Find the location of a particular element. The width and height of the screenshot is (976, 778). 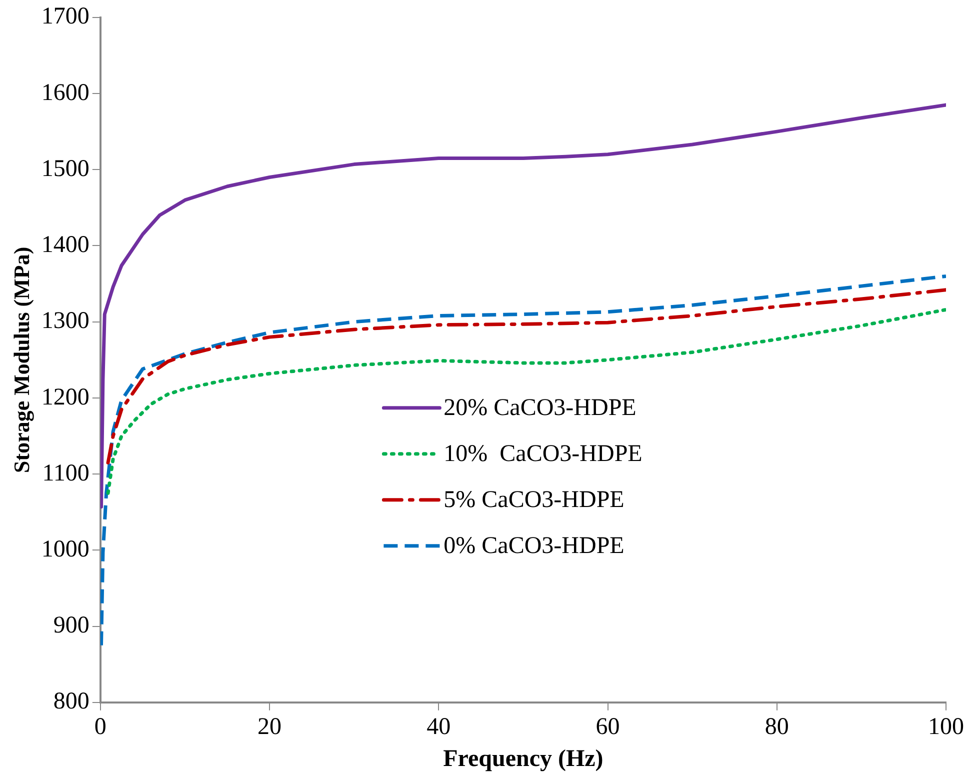

y-tick-label: 900 is located at coordinates (71, 625).